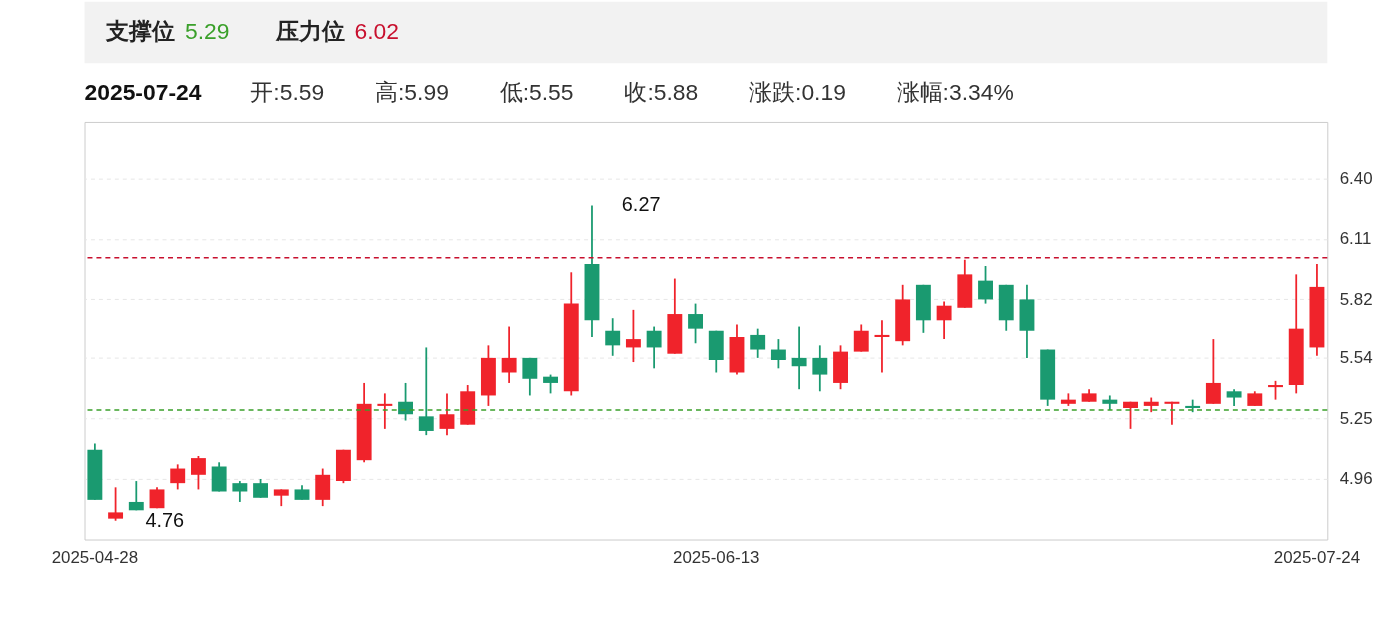 This screenshot has height=624, width=1378. What do you see at coordinates (536, 92) in the screenshot?
I see `text: 低:5.55` at bounding box center [536, 92].